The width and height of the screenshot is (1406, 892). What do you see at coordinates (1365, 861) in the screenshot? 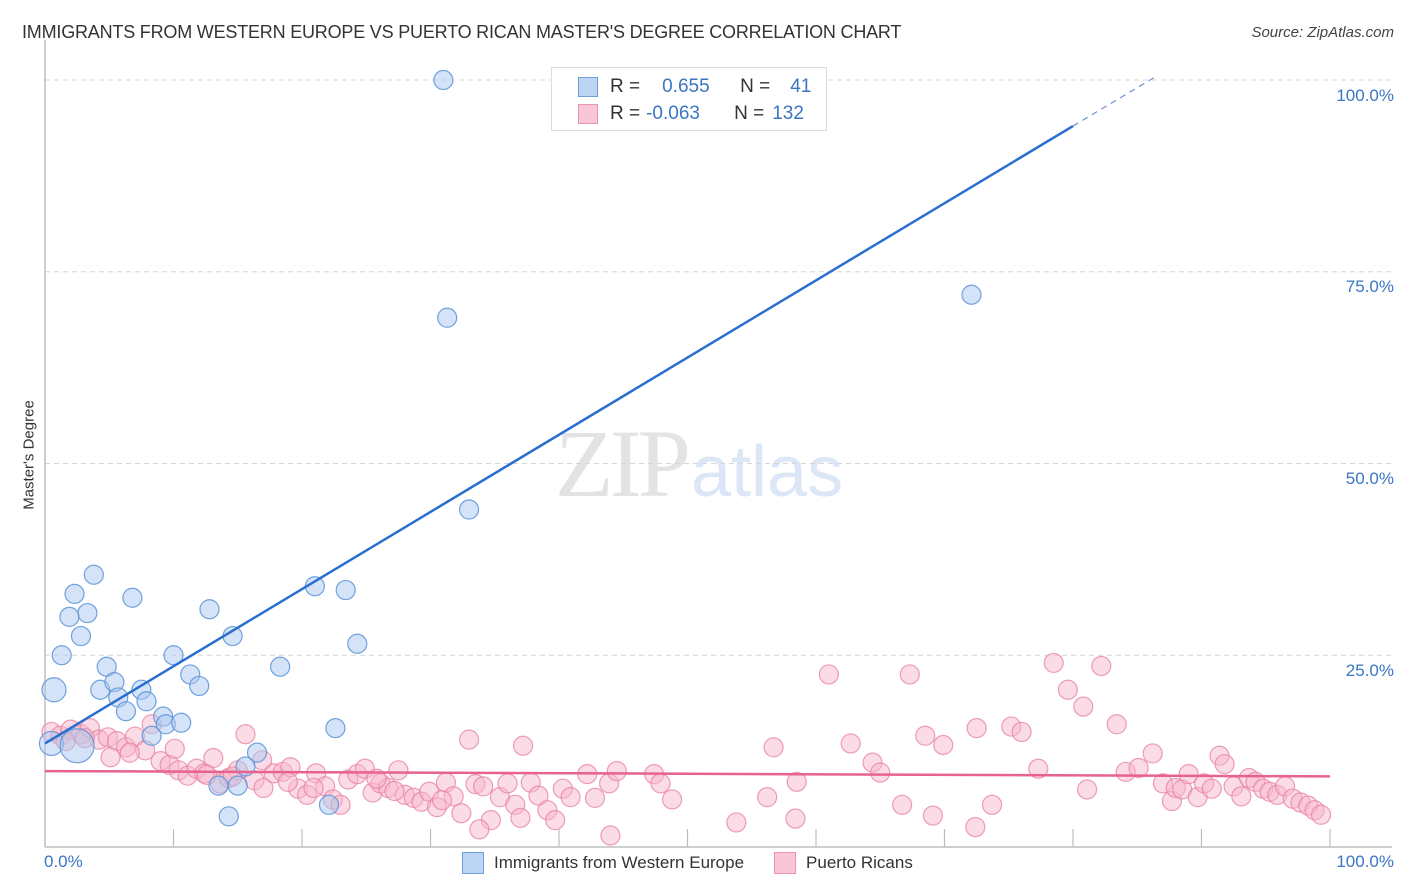
I see `x-tick-100: 100.0%` at bounding box center [1365, 861].